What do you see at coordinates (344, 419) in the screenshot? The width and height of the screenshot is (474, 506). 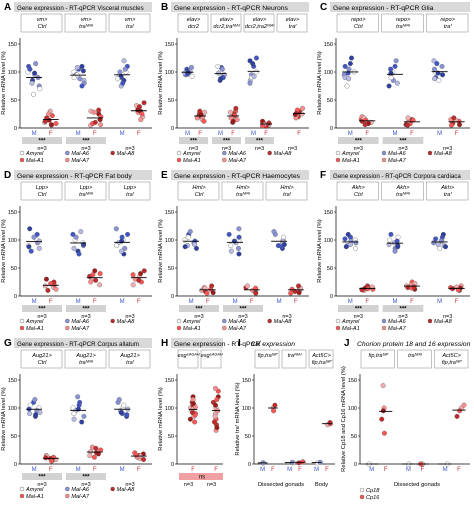 I see `y-axis-label: Relative Cp18 and Cp16 mRNA level (%)` at bounding box center [344, 419].